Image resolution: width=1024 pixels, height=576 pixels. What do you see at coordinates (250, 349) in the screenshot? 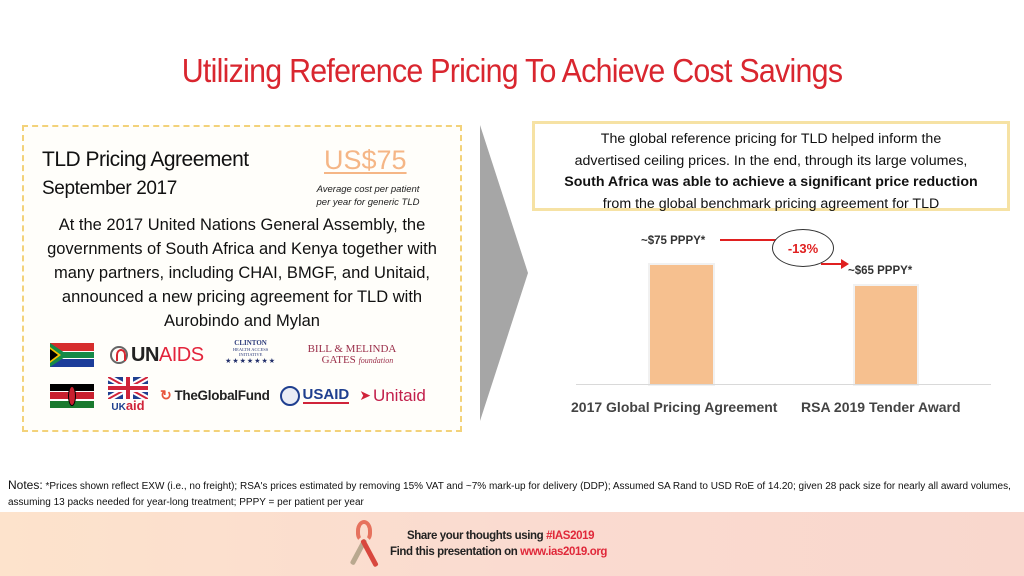
I see `chai-line: HEALTH ACCESS` at bounding box center [250, 349].